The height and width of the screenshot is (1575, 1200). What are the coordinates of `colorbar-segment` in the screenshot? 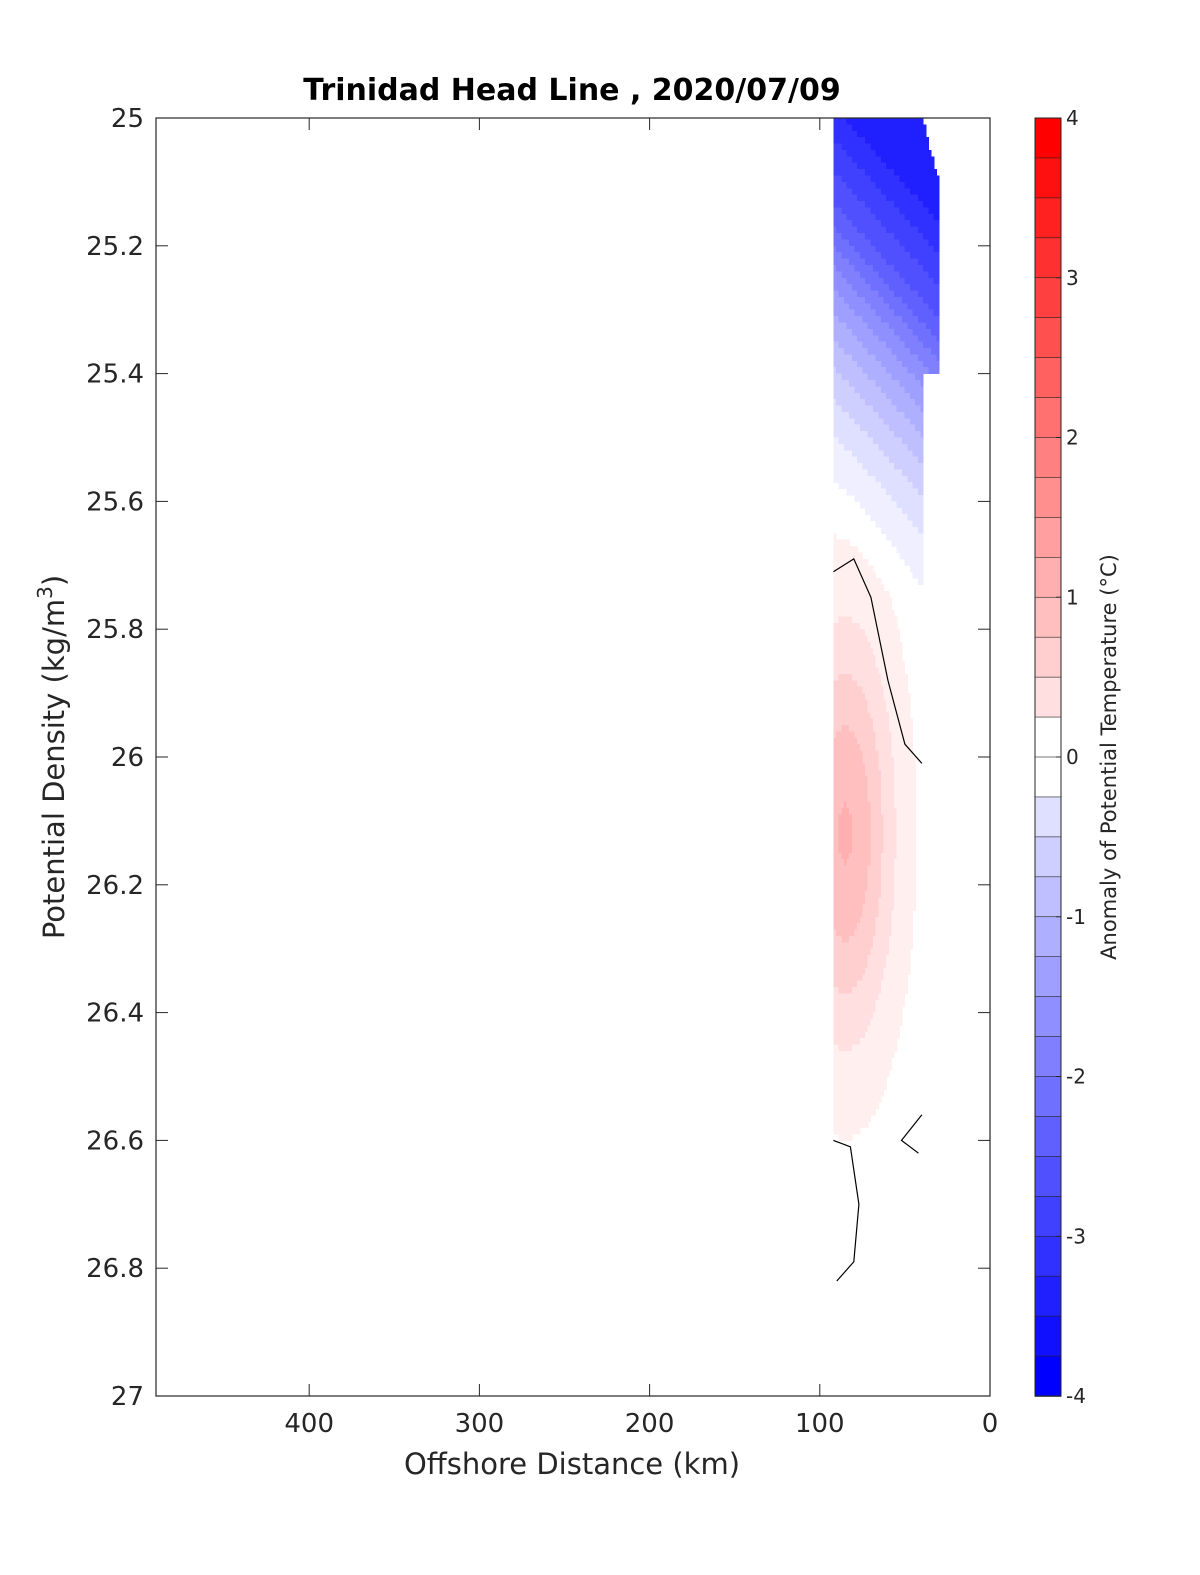 It's located at (1048, 1137).